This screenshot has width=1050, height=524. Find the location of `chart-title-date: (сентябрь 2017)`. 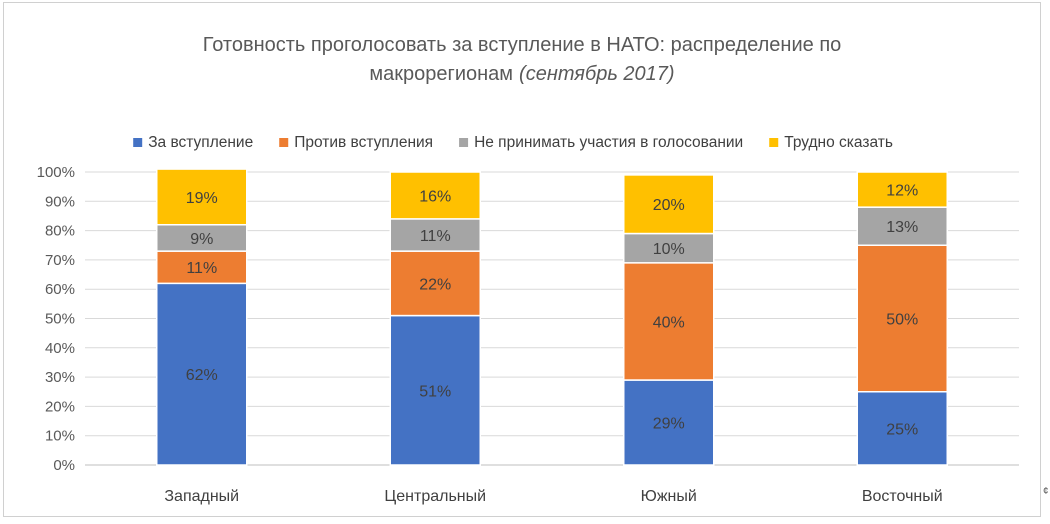

chart-title-date: (сентябрь 2017) is located at coordinates (597, 74).